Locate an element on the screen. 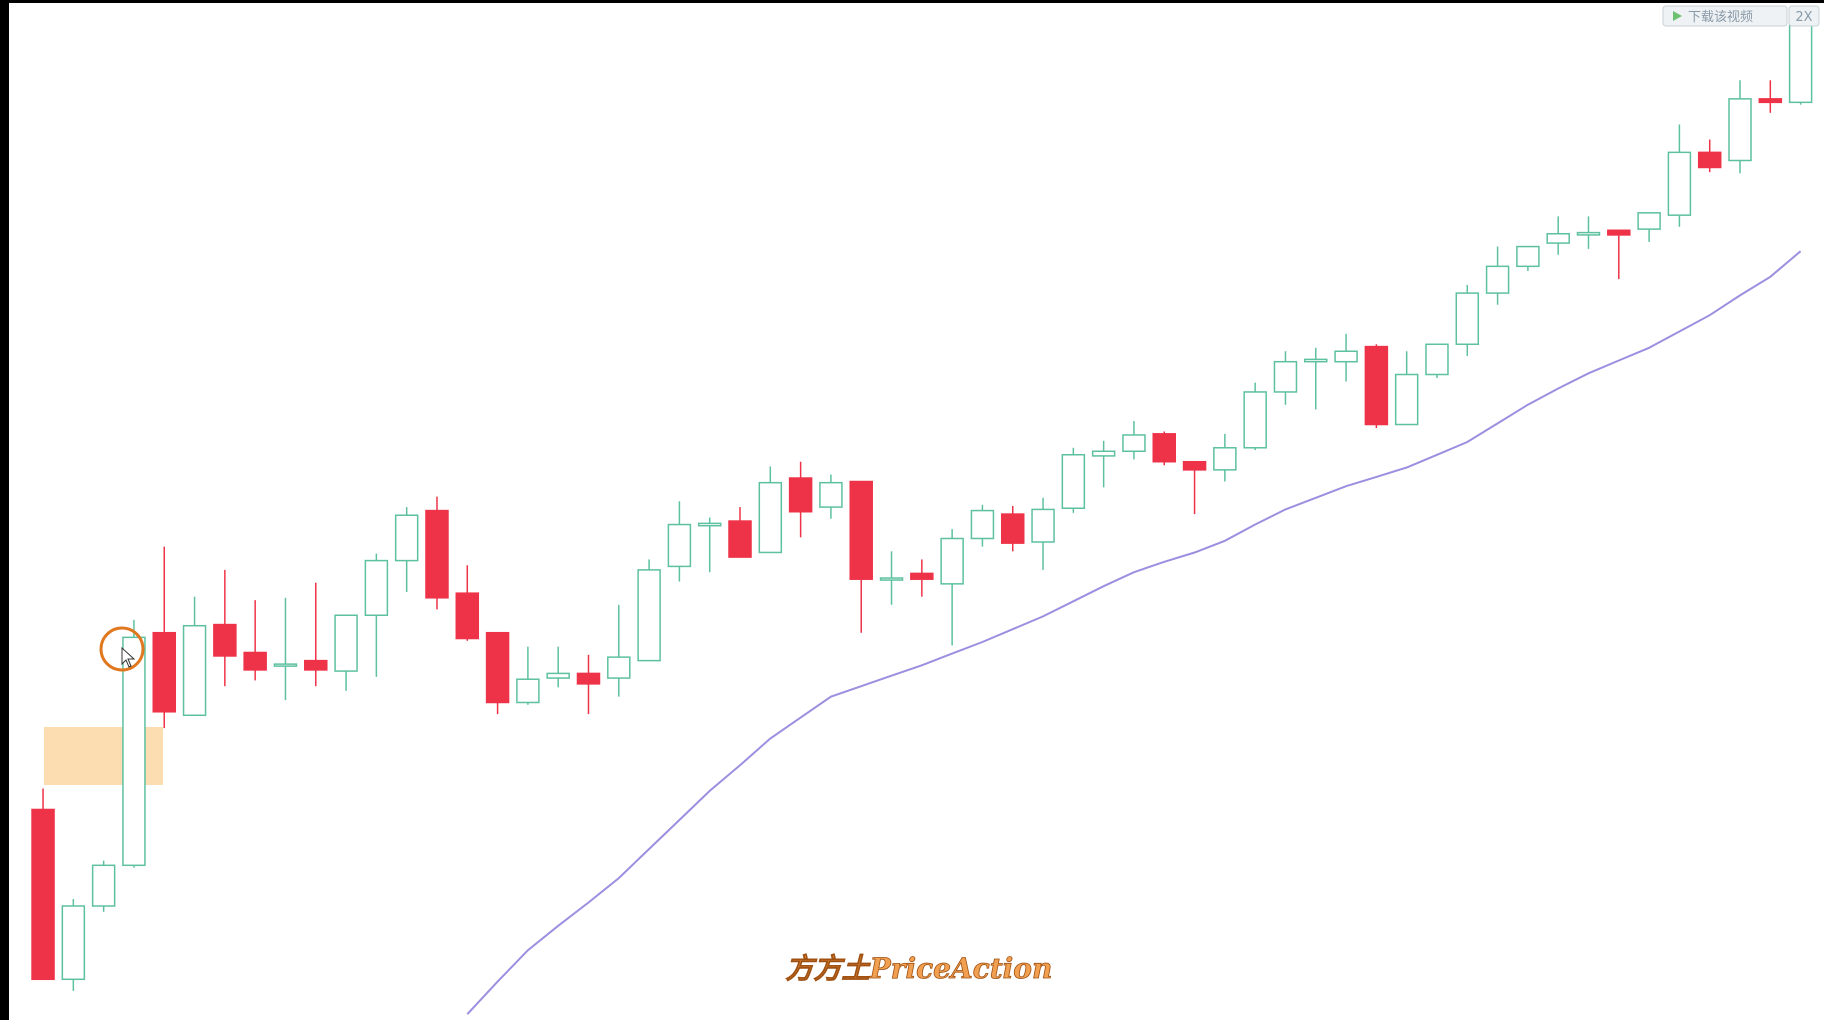 The image size is (1824, 1020). toolbar: 下载该视频 2X is located at coordinates (1741, 16).